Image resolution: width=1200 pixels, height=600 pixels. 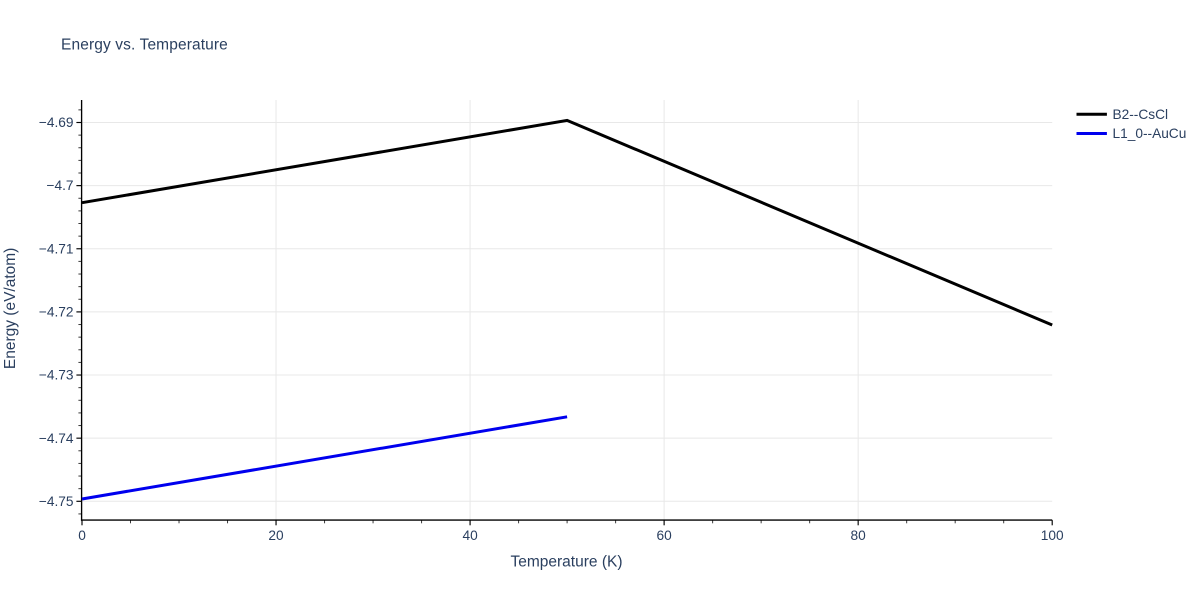 I want to click on svg-text: B2--CsCl, so click(x=1141, y=114).